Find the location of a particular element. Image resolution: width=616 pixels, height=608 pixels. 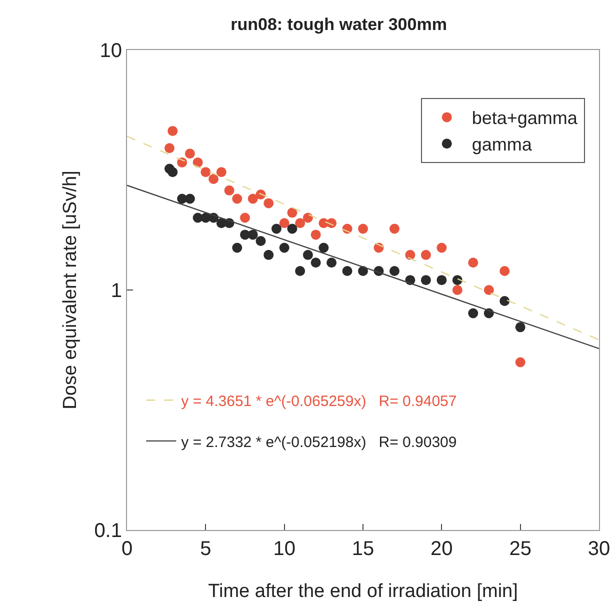

legend-label: beta+gamma is located at coordinates (525, 118).